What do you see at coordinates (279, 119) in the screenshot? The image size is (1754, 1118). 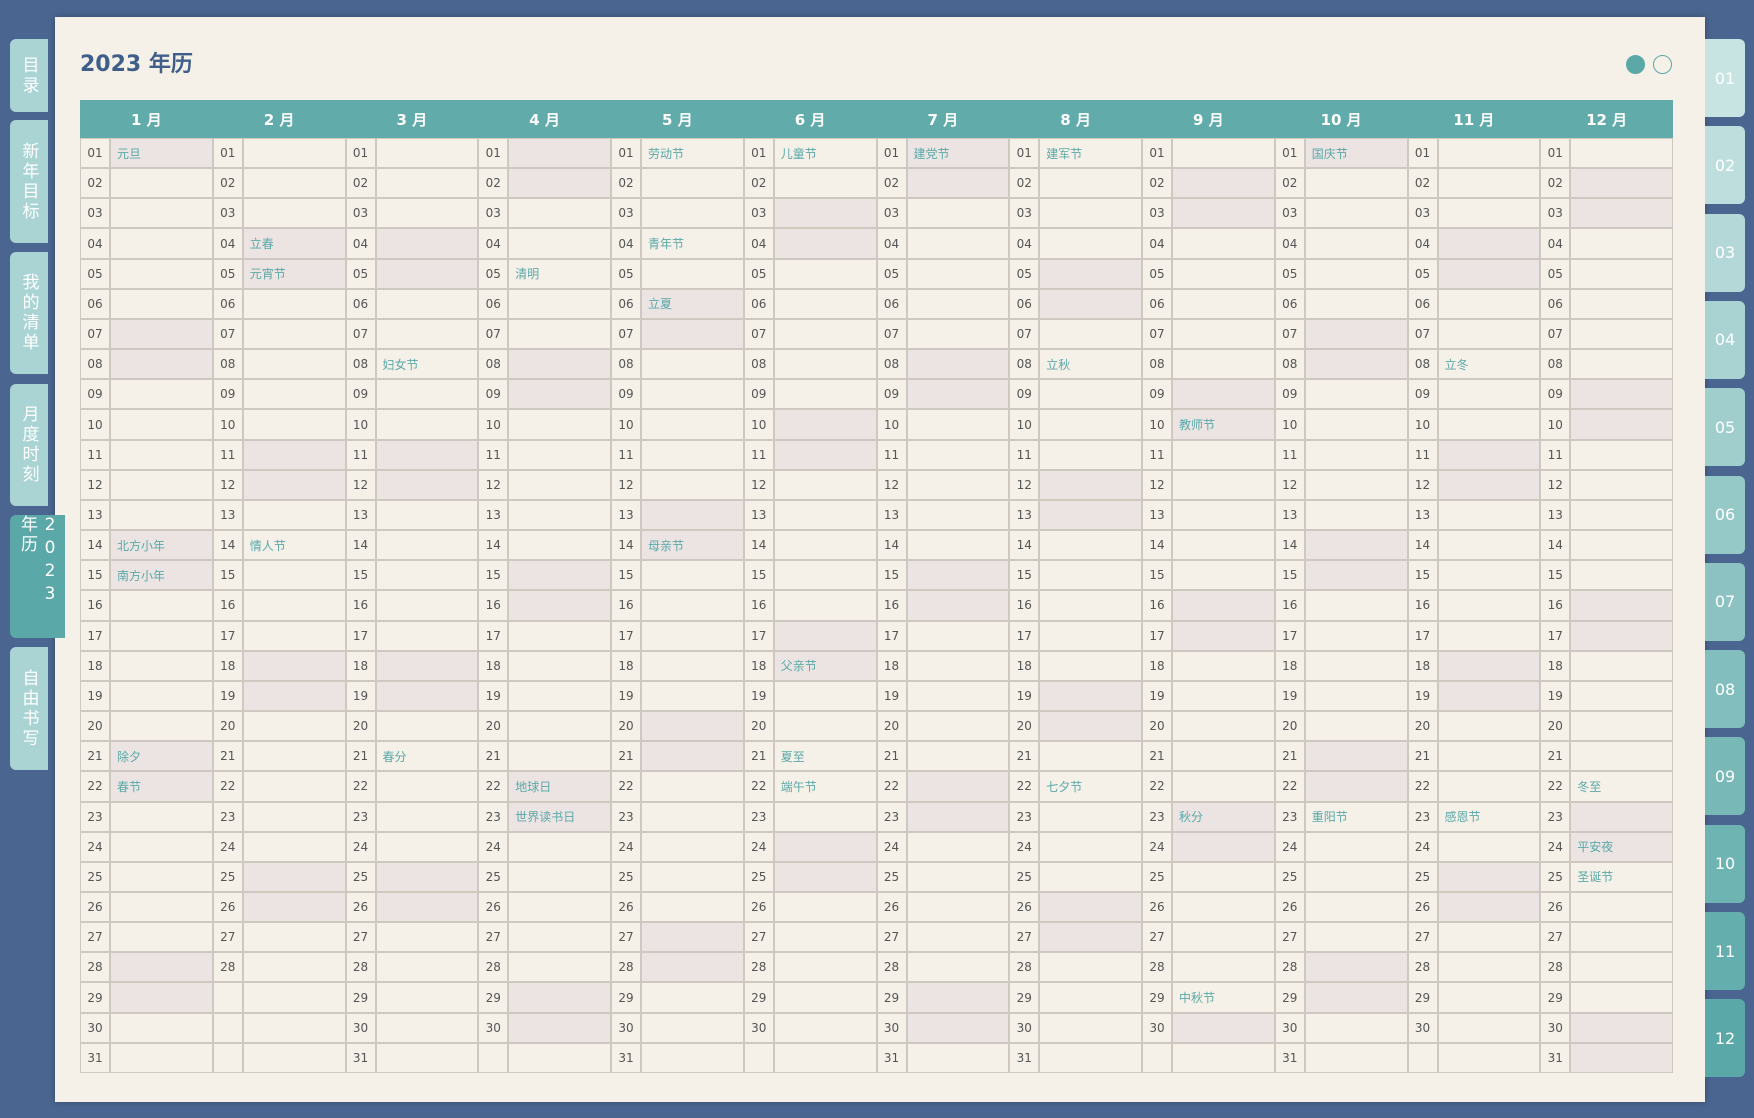 I see `month-header: 2 月` at bounding box center [279, 119].